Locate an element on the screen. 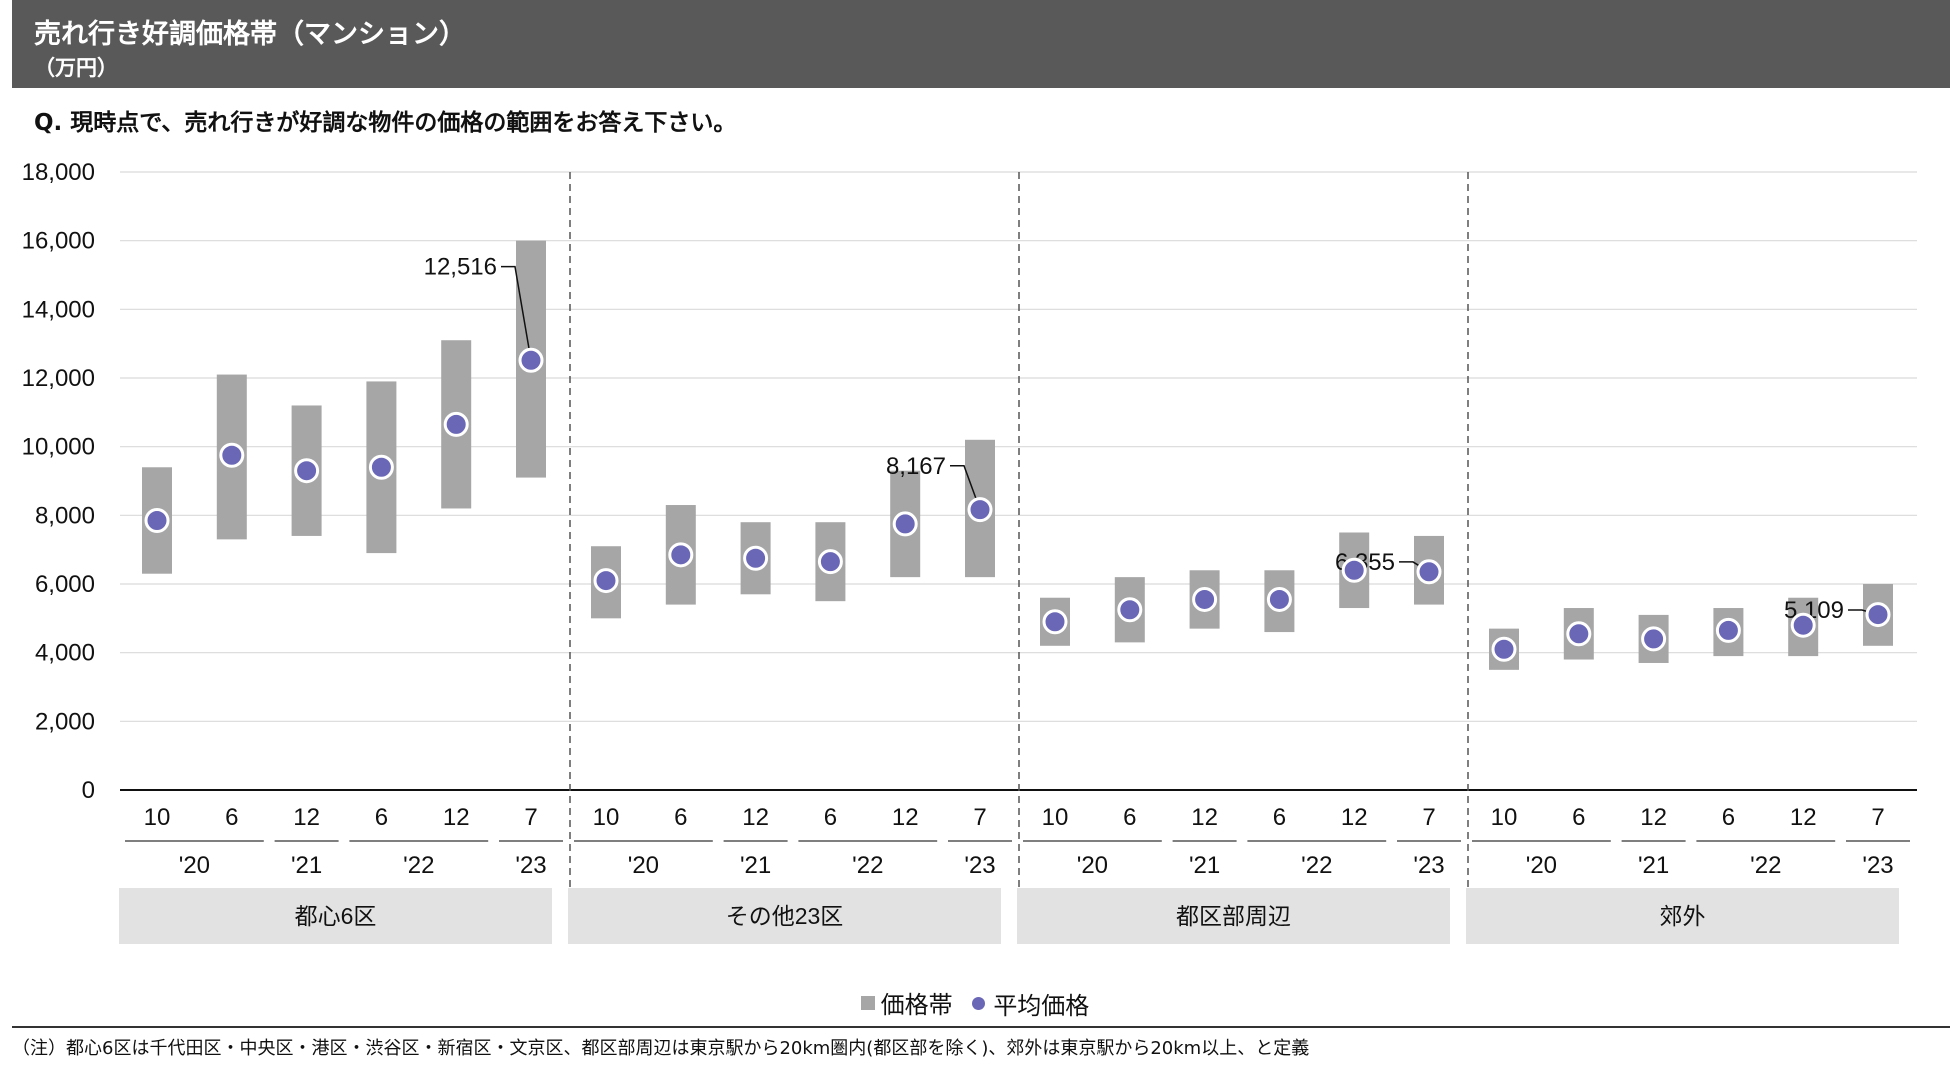 This screenshot has width=1950, height=1068. data-label: 12,516 is located at coordinates (460, 267).